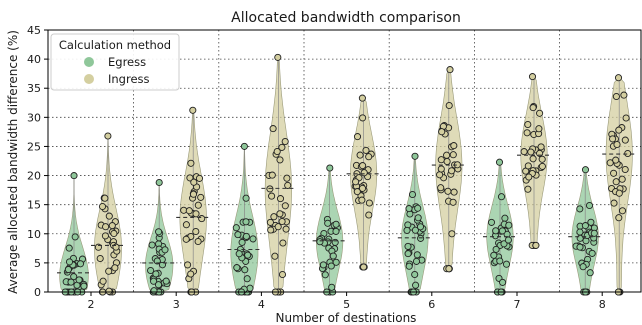 This screenshot has height=325, width=642. I want to click on y-tick-label: 0, so click(37, 292).